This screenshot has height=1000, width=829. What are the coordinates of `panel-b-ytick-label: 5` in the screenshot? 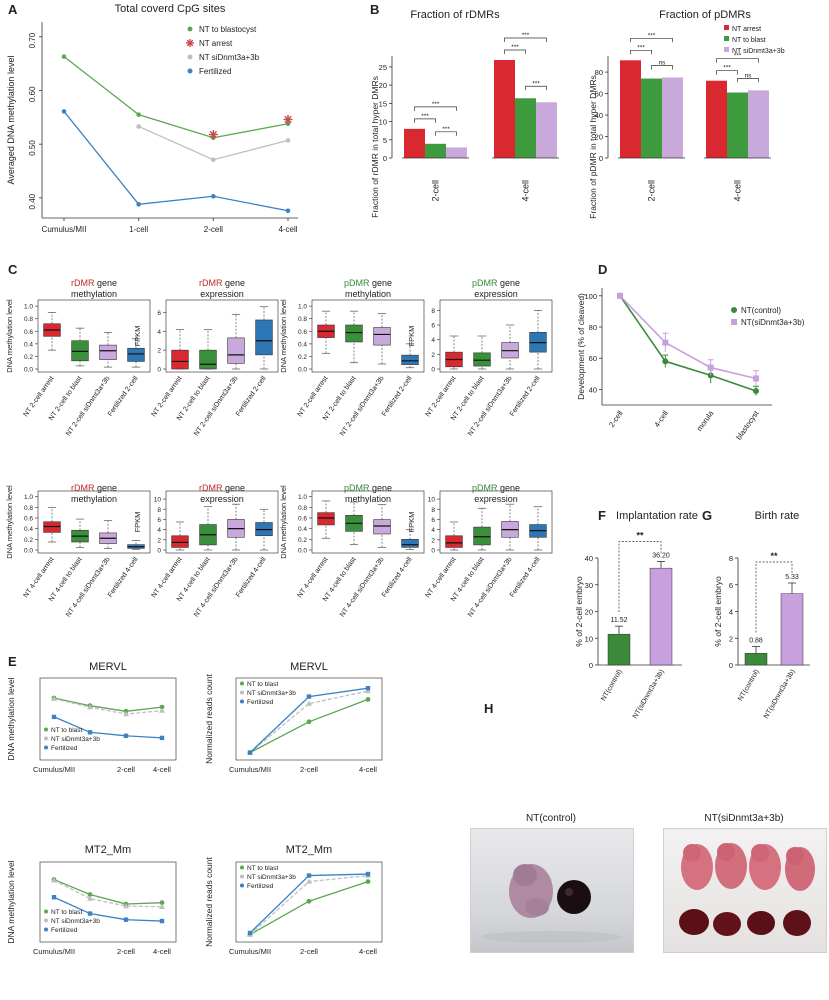 It's located at (385, 140).